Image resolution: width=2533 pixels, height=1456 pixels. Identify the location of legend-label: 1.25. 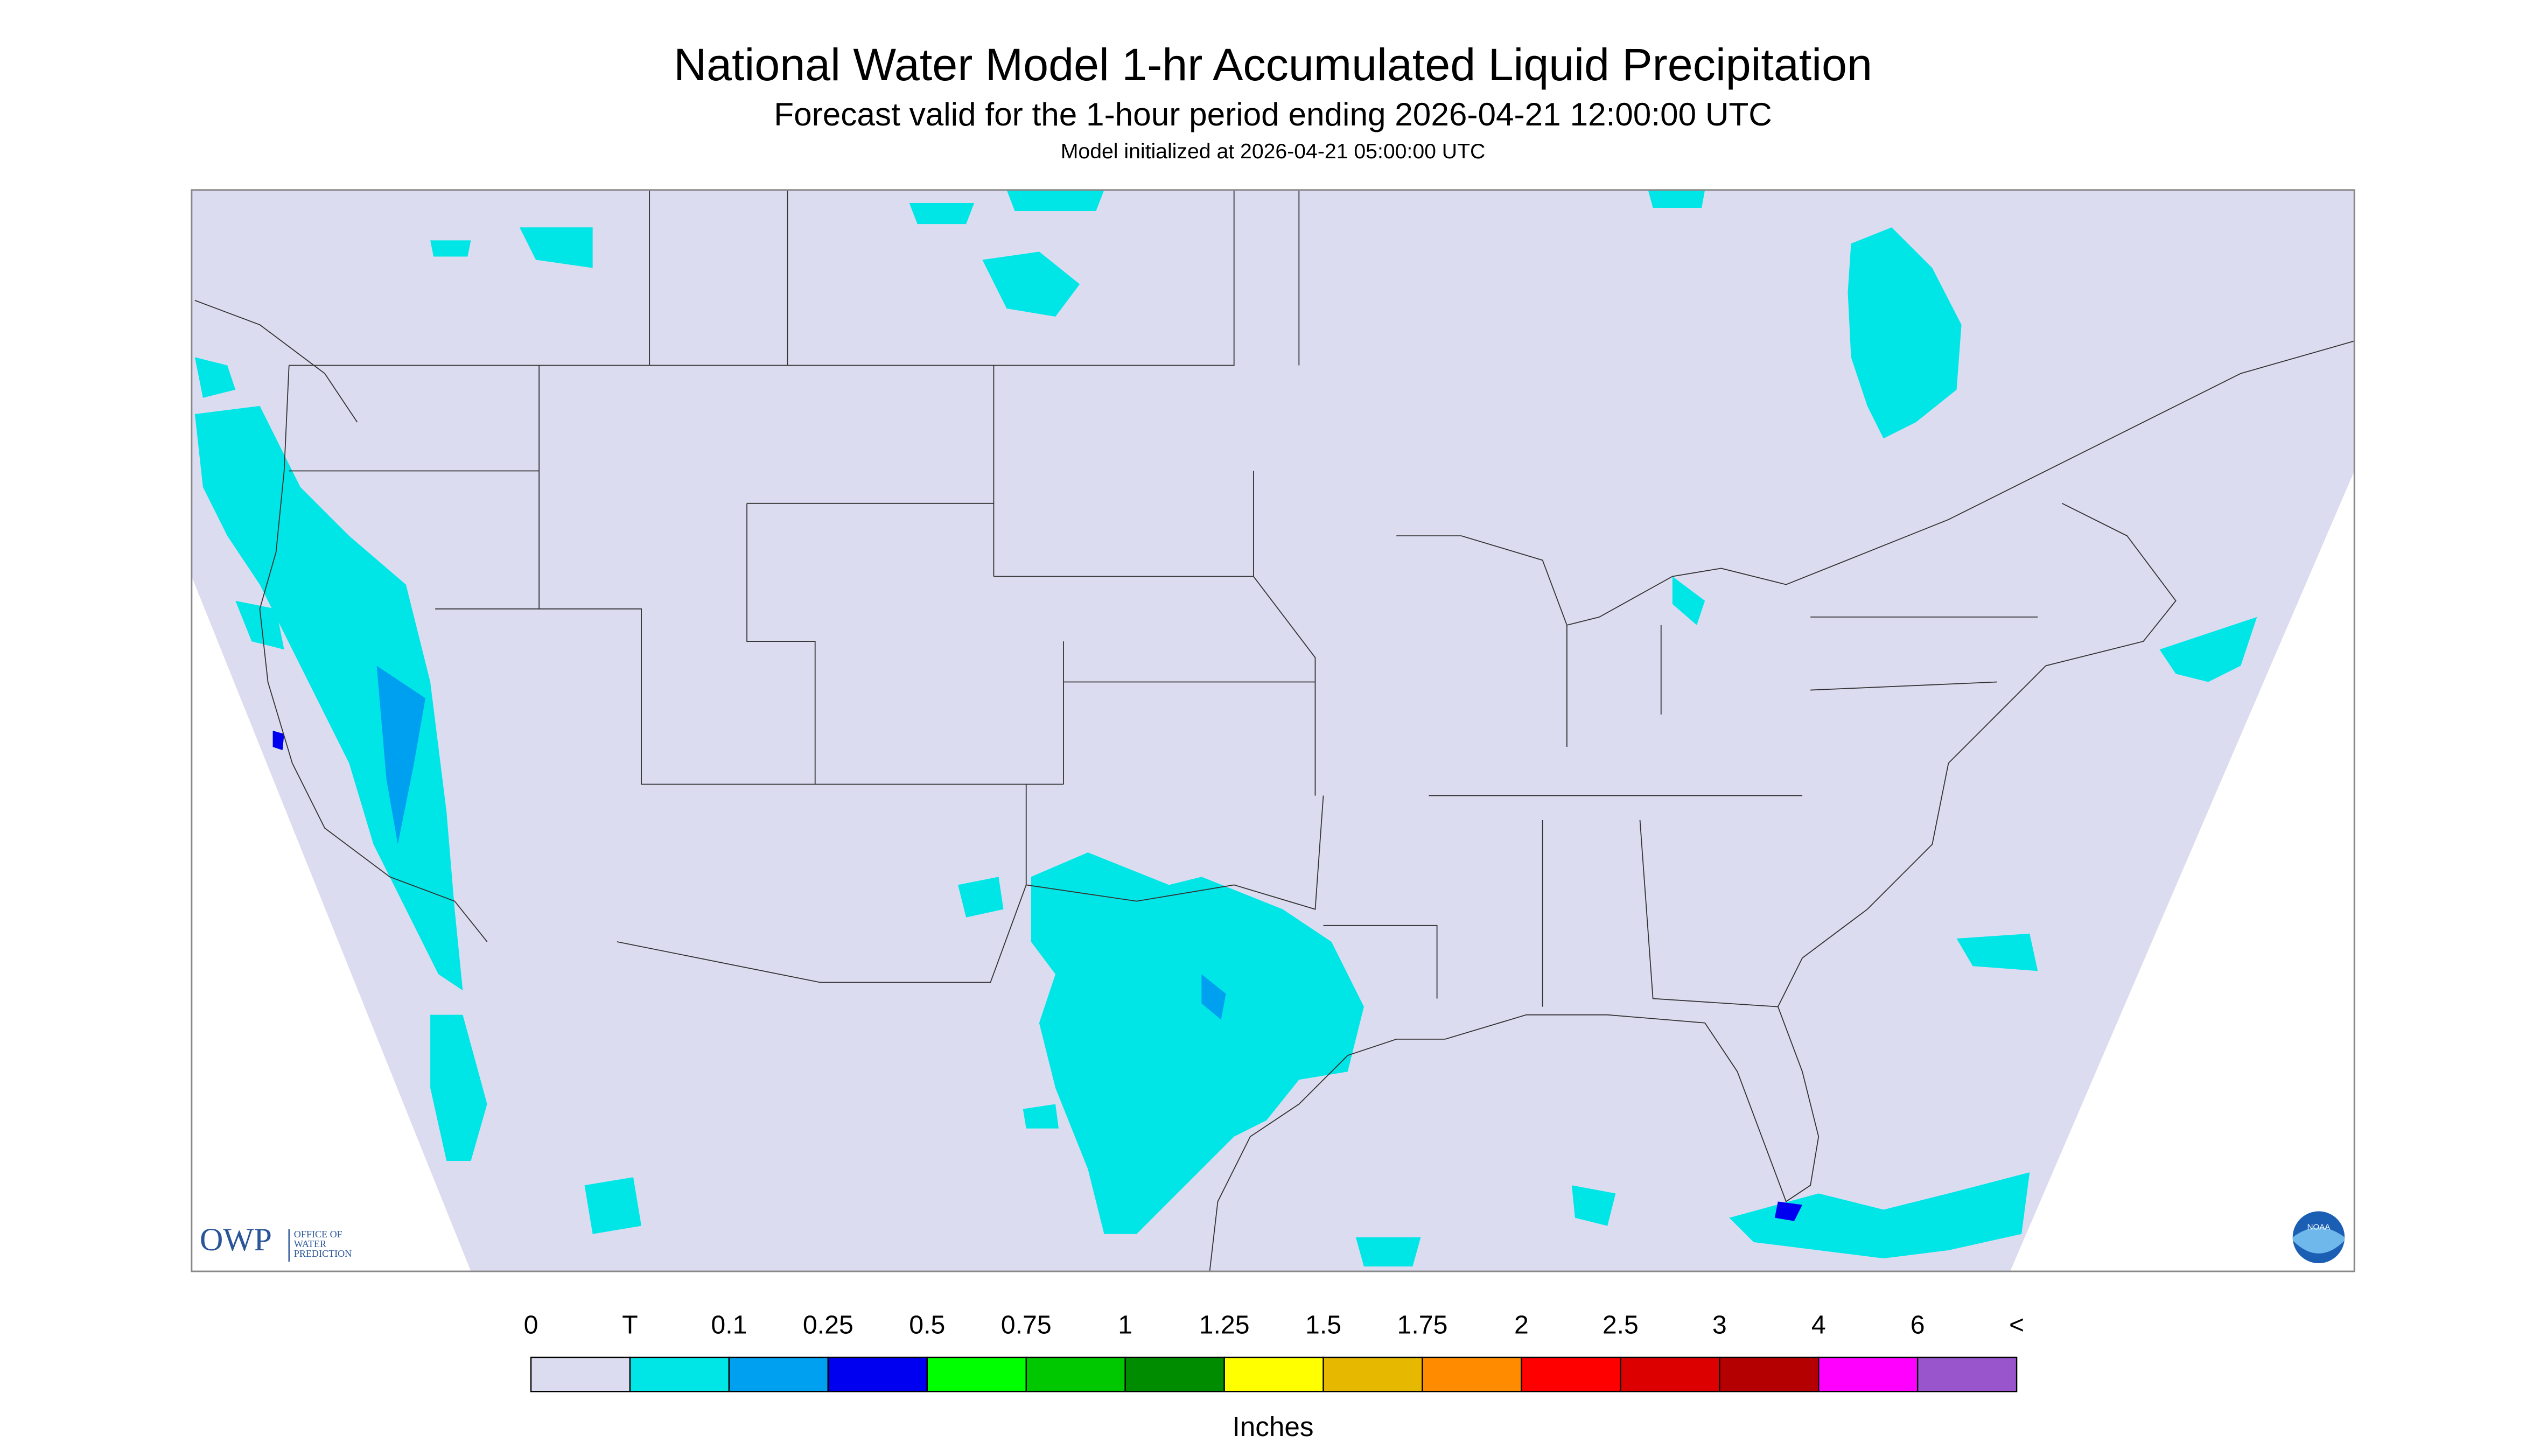
(1224, 1324).